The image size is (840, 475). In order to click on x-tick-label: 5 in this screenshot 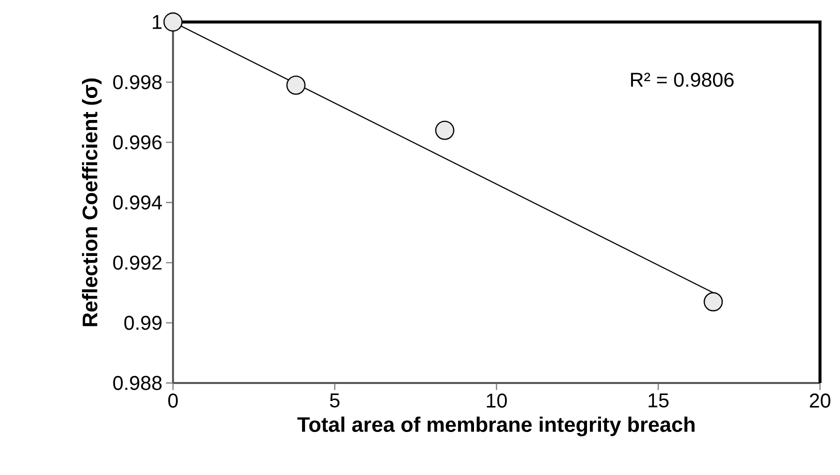, I will do `click(335, 401)`.